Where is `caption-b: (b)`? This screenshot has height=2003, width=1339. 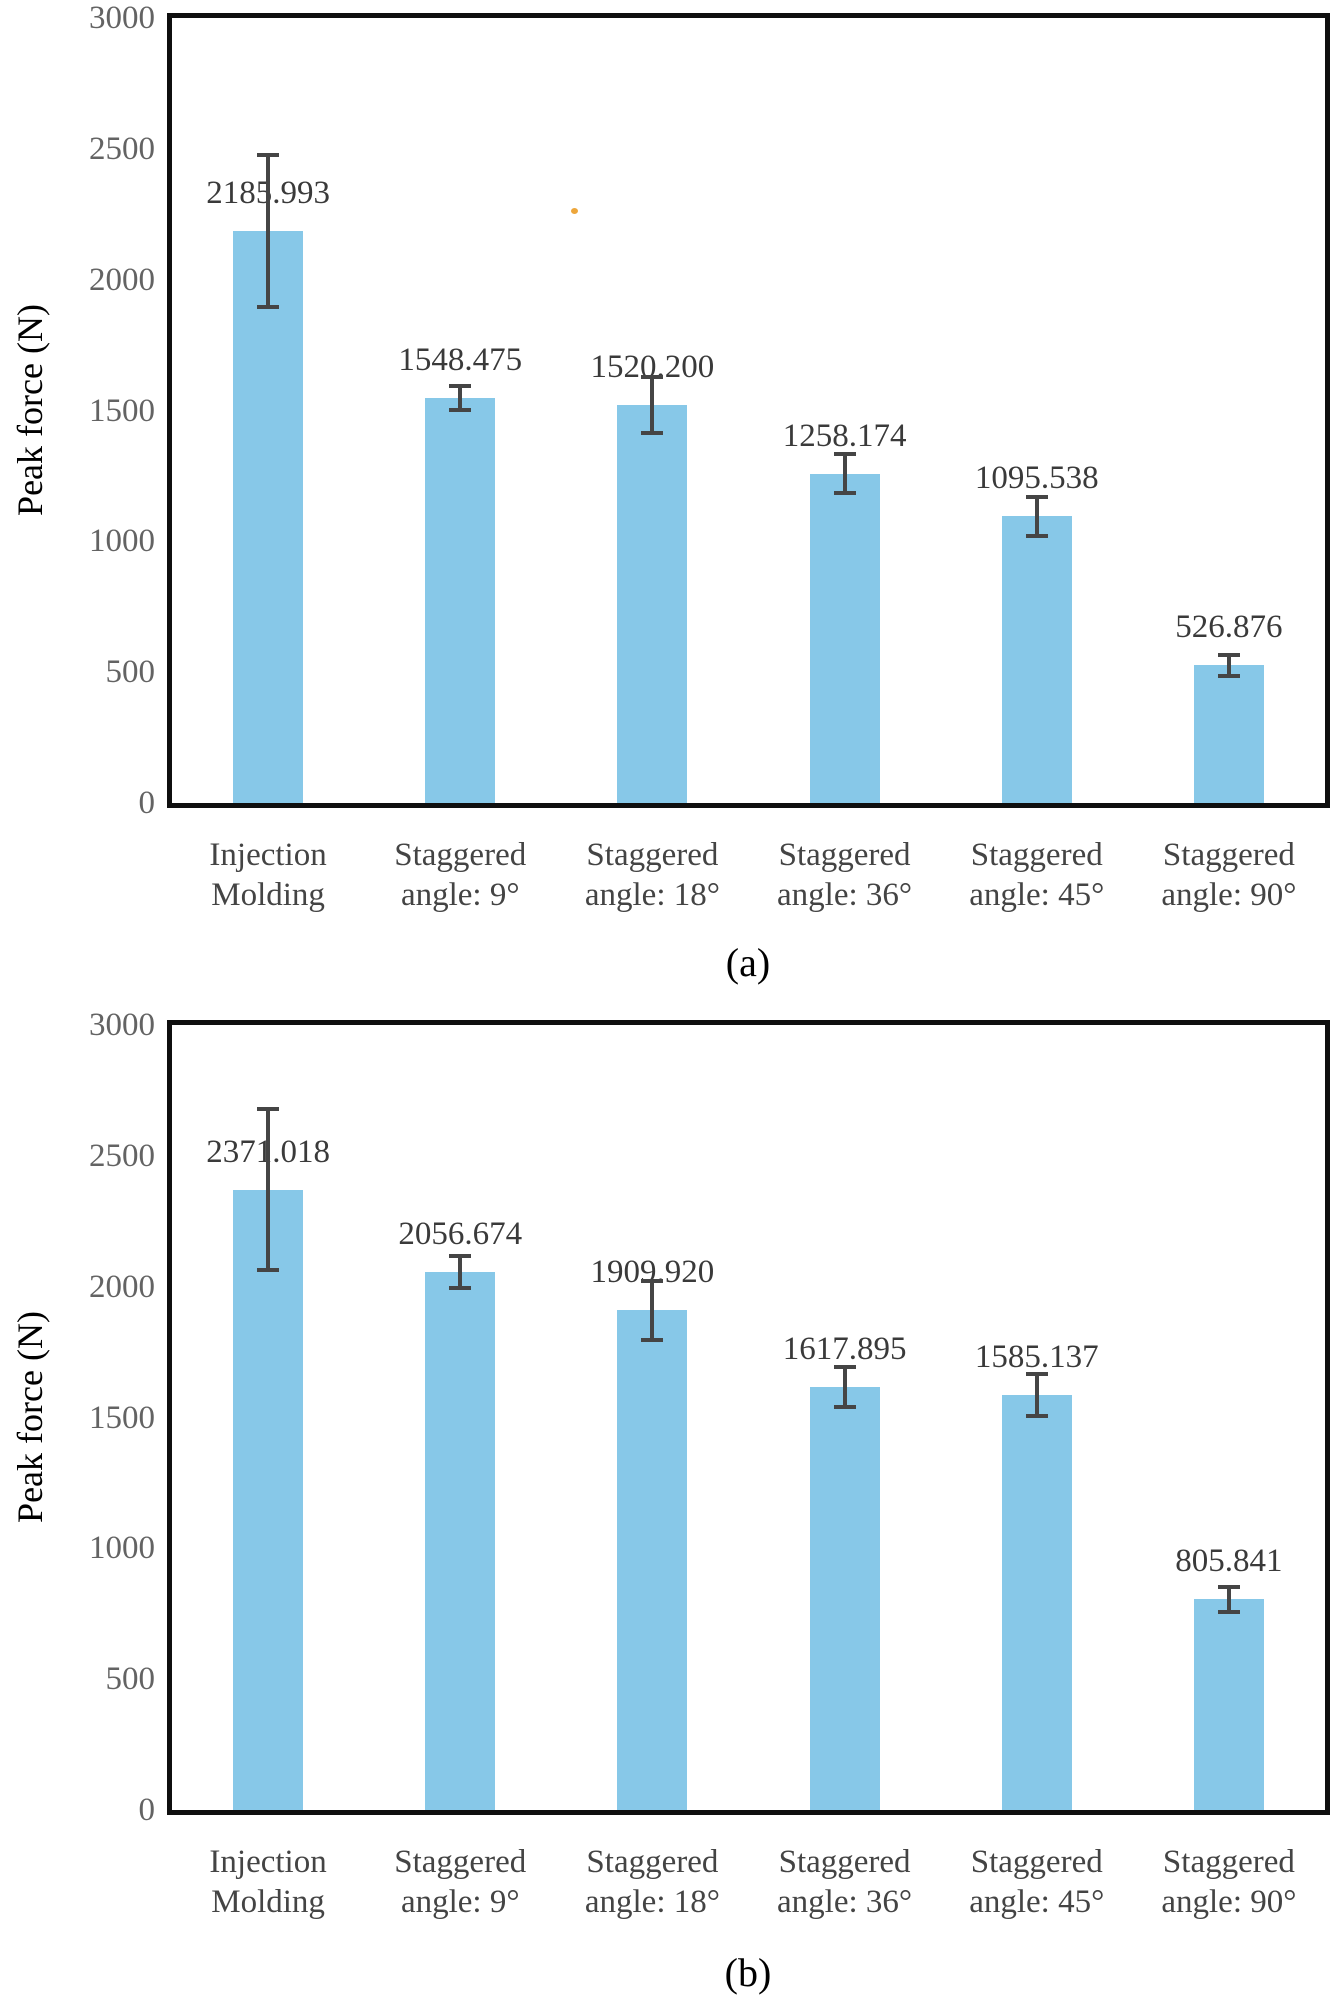 caption-b: (b) is located at coordinates (748, 1972).